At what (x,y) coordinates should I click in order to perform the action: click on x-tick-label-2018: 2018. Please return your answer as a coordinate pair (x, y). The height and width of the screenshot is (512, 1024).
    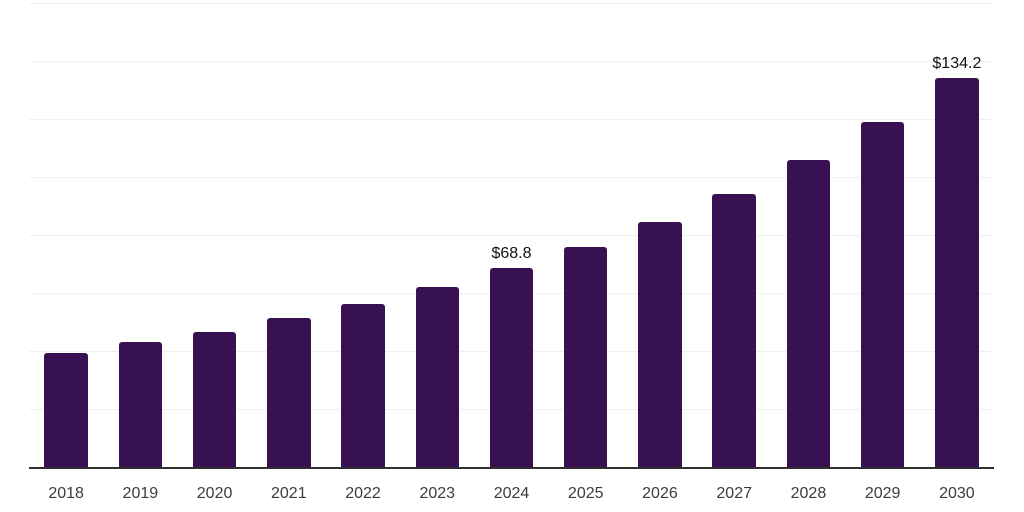
    Looking at the image, I should click on (66, 493).